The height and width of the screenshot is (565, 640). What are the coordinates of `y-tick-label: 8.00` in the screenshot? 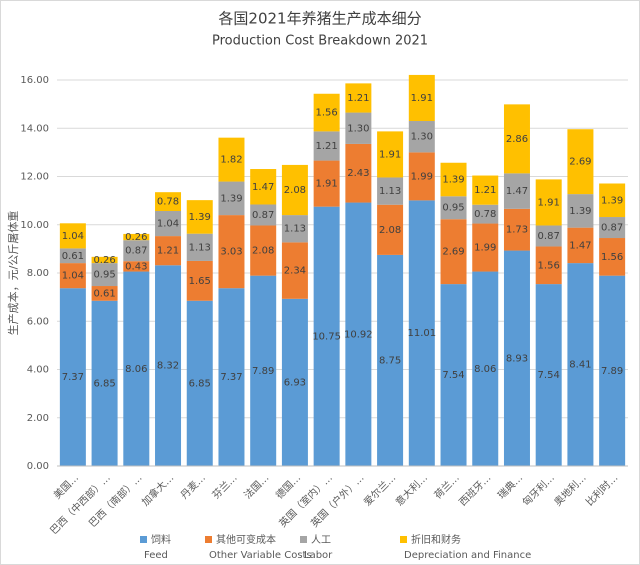 It's located at (38, 273).